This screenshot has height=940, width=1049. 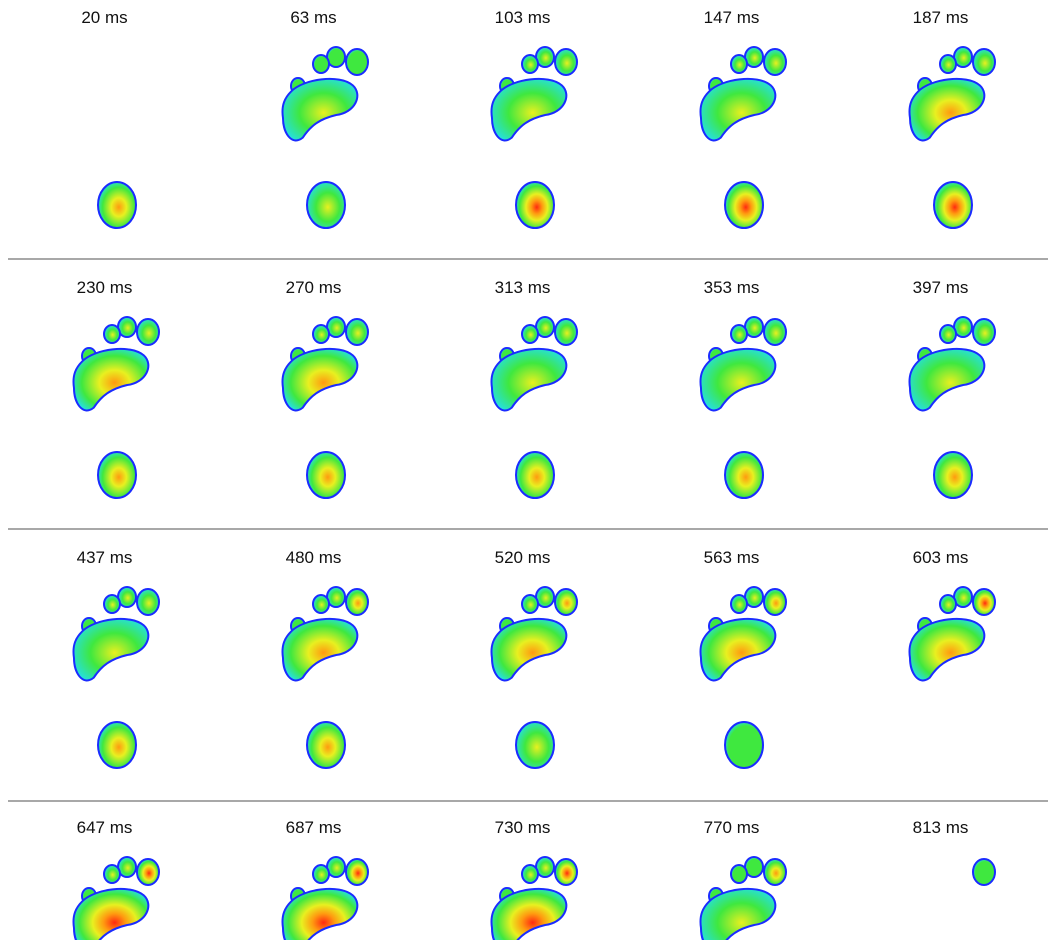 I want to click on frame-time-label: 603 ms, so click(x=940, y=557).